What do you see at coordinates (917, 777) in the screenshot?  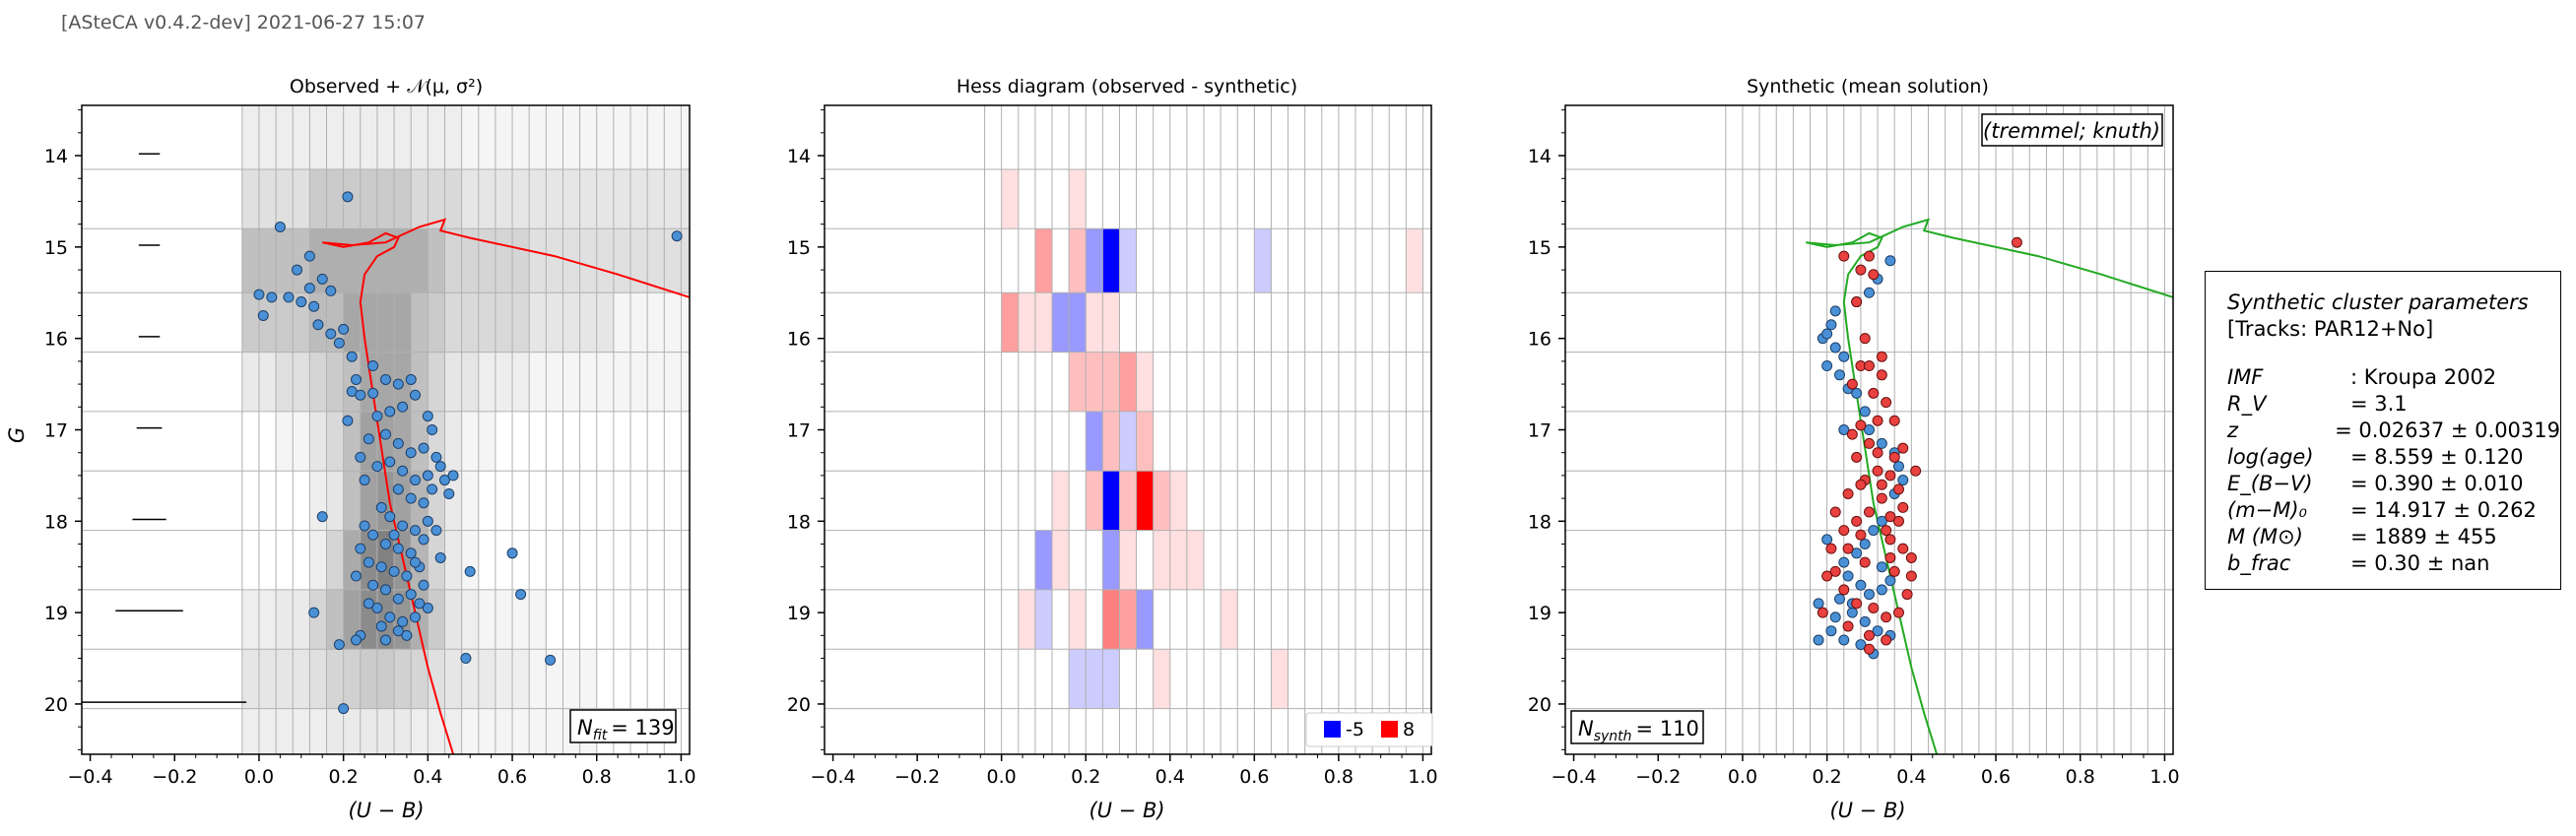 I see `x-tick-label: −0.2` at bounding box center [917, 777].